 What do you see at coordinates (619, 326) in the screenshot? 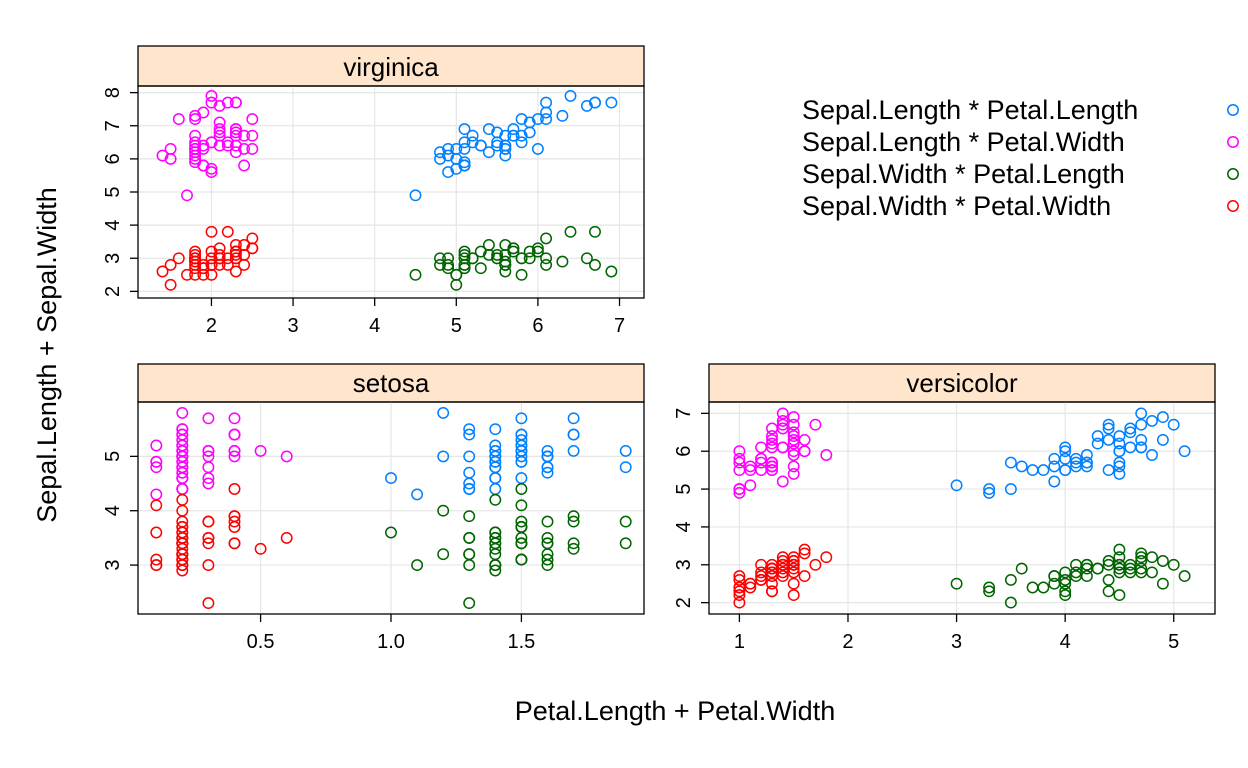
I see `x-tick-label-virginica-5: 7` at bounding box center [619, 326].